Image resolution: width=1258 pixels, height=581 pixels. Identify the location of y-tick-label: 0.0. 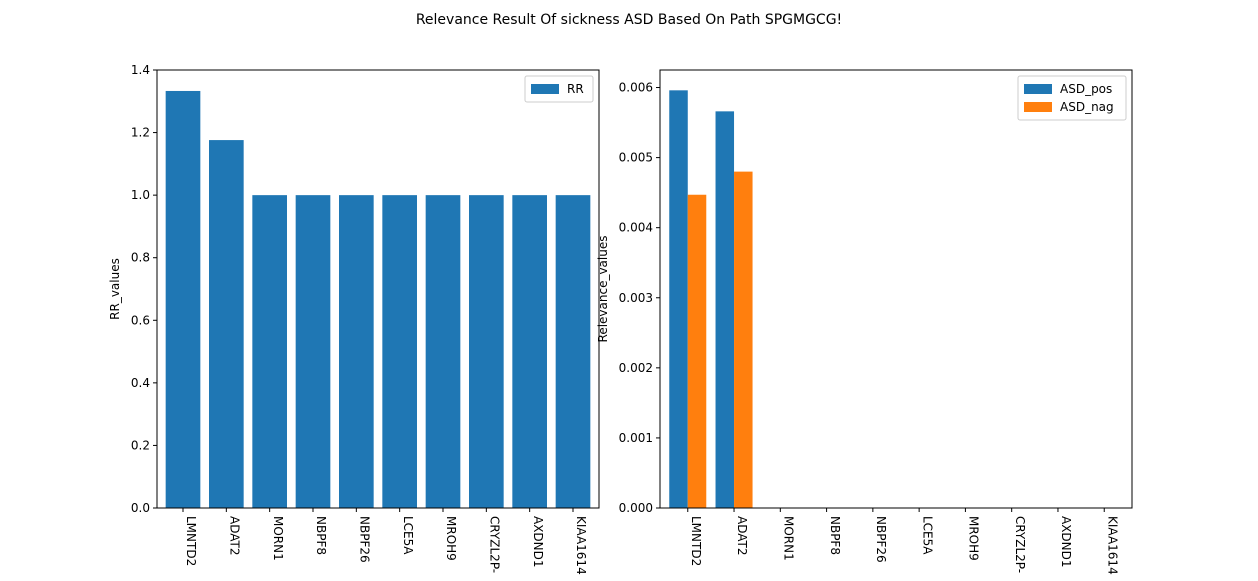
(140, 508).